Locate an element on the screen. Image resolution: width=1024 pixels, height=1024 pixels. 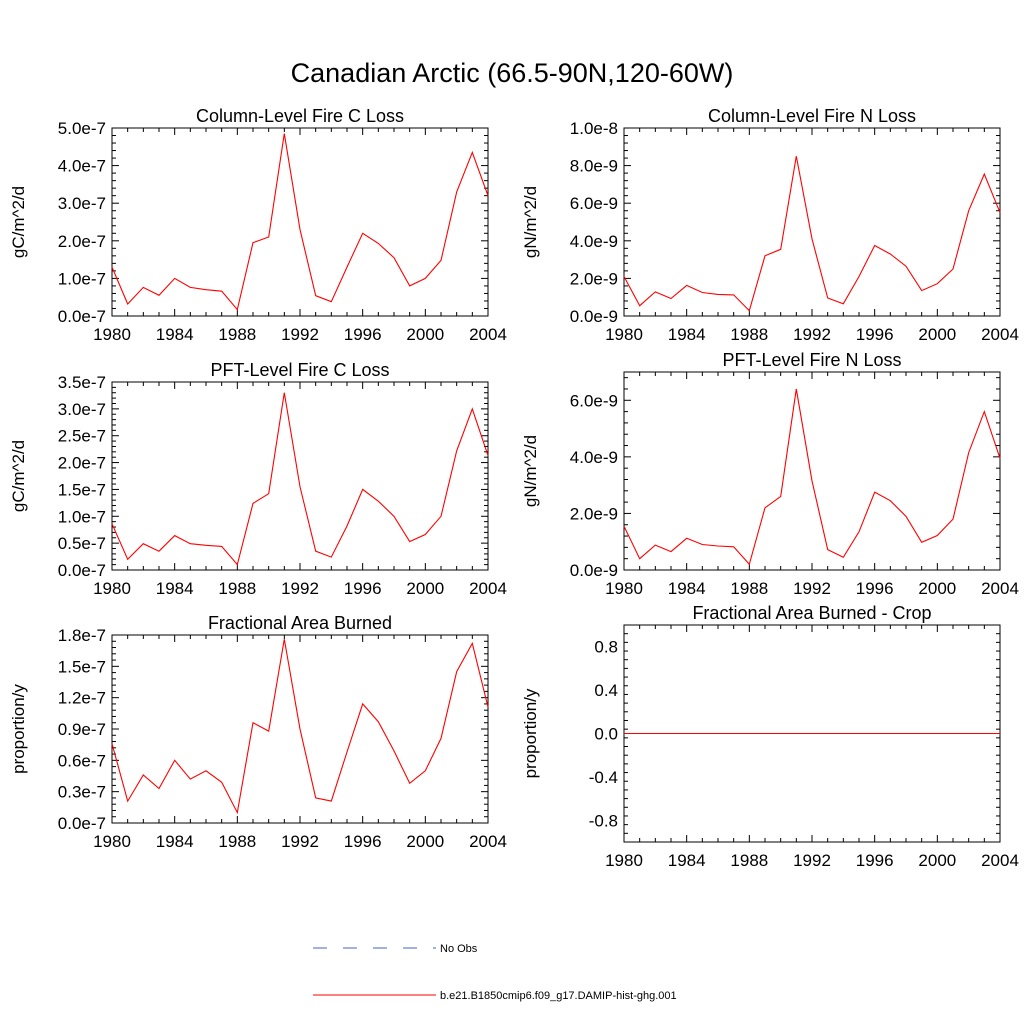
y-tick-label: 1.0e-7 is located at coordinates (82, 516).